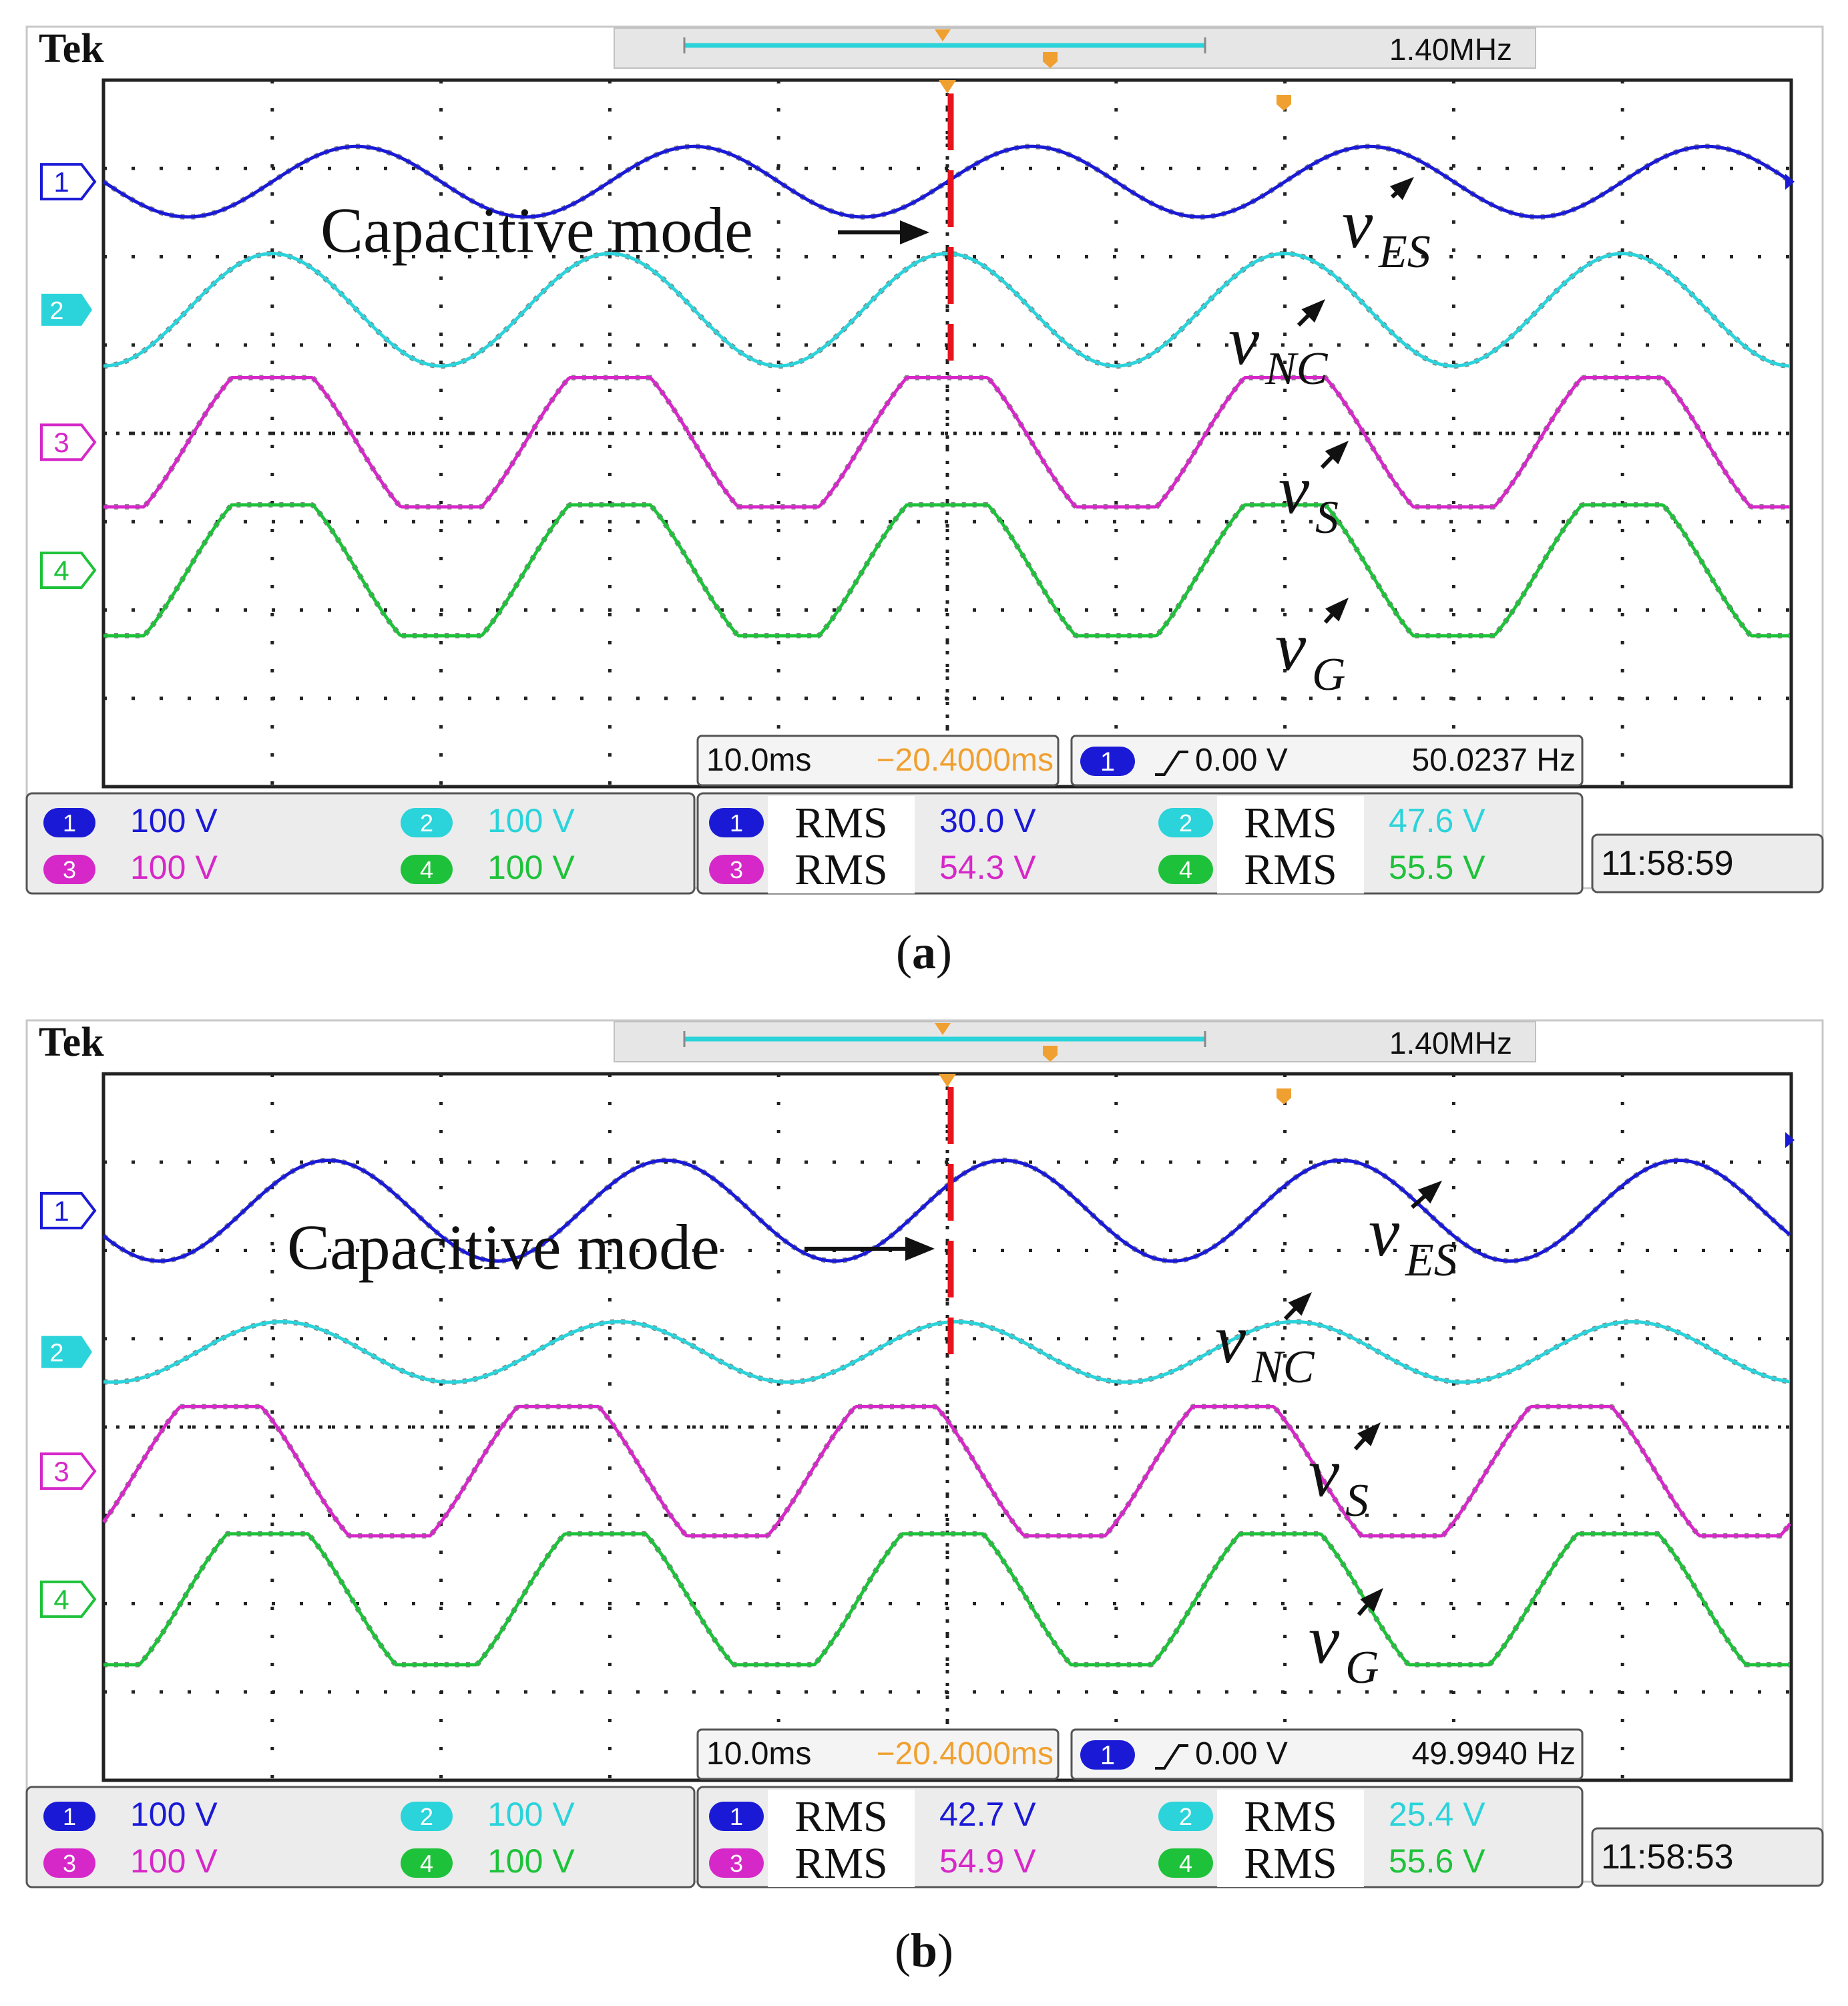 Image resolution: width=1848 pixels, height=2006 pixels. What do you see at coordinates (68, 182) in the screenshot?
I see `channel-1-marker: 1` at bounding box center [68, 182].